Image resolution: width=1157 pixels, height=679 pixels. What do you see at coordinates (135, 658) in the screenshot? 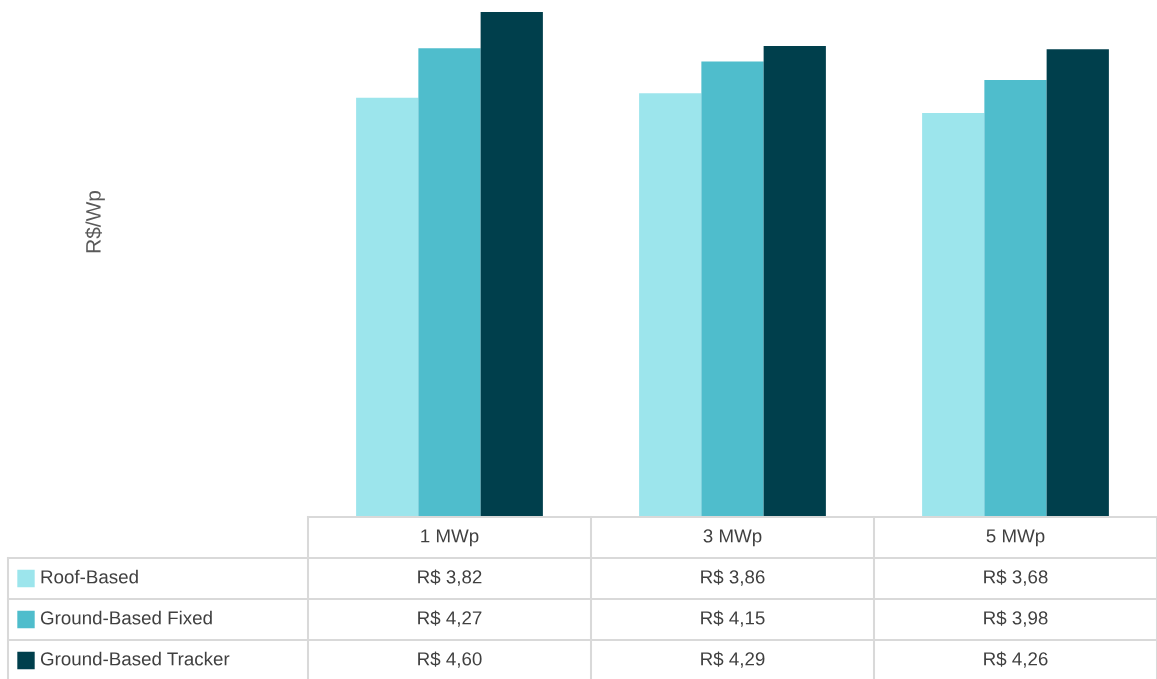
I see `legend-label: Ground-Based Tracker` at bounding box center [135, 658].